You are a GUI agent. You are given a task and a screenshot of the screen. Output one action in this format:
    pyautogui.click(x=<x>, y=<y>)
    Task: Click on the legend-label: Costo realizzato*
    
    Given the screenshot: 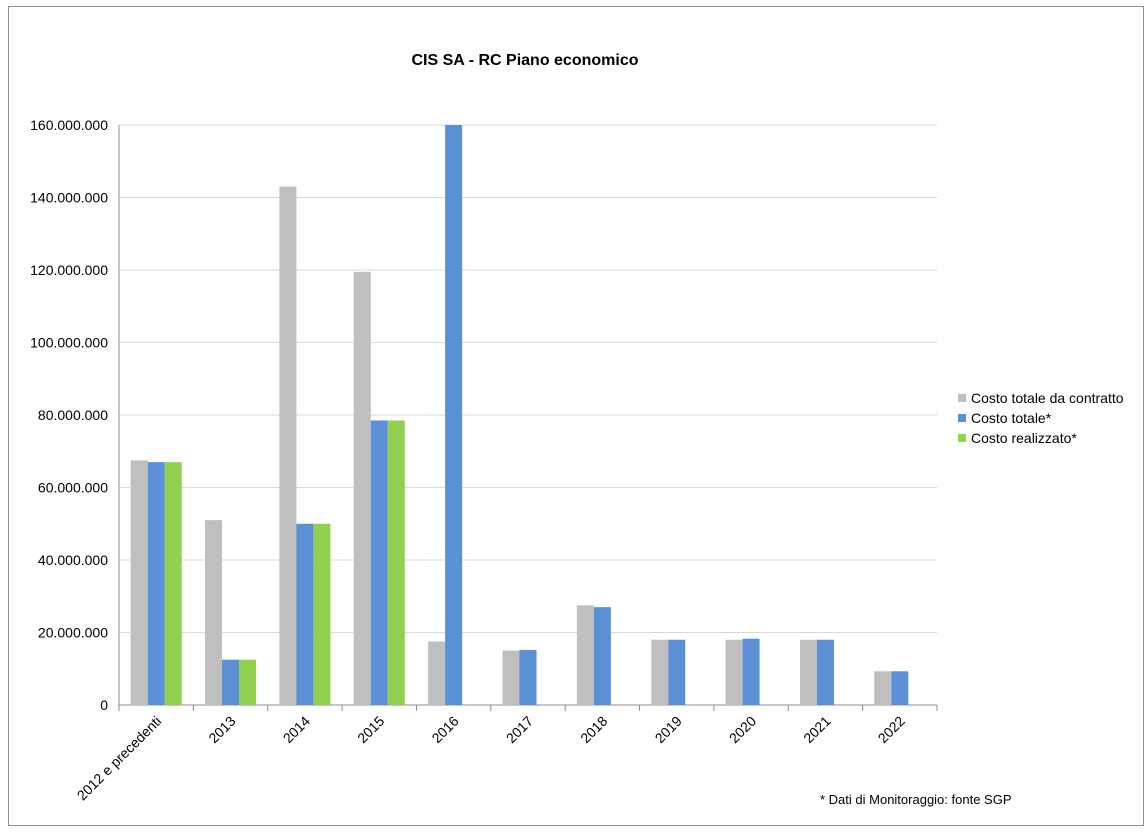 What is the action you would take?
    pyautogui.click(x=1024, y=438)
    